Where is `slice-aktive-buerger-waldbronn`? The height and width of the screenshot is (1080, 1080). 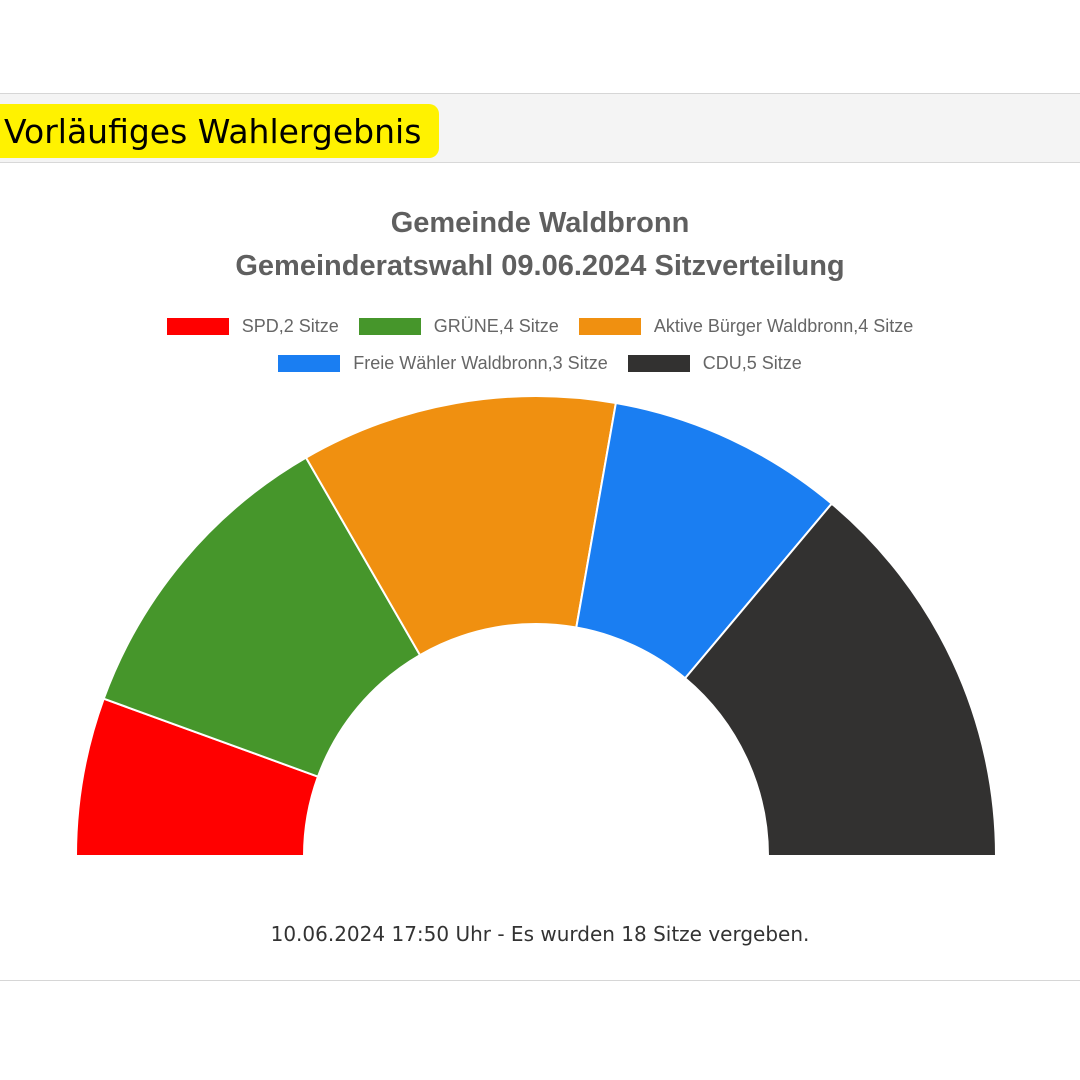
slice-aktive-buerger-waldbronn is located at coordinates (461, 526).